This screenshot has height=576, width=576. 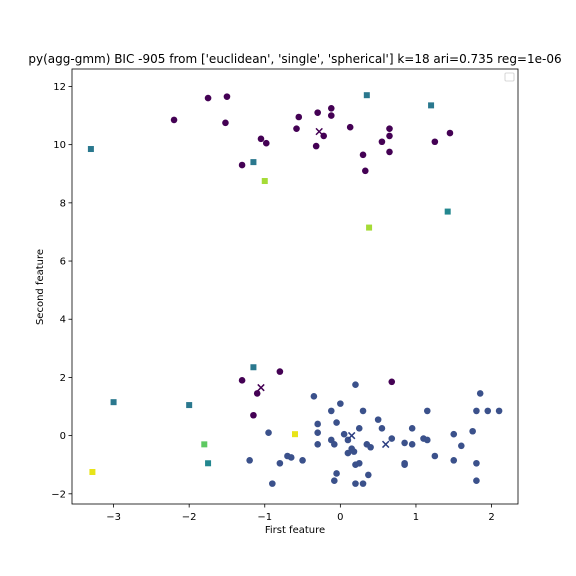 What do you see at coordinates (491, 517) in the screenshot?
I see `x-tick-label: 2` at bounding box center [491, 517].